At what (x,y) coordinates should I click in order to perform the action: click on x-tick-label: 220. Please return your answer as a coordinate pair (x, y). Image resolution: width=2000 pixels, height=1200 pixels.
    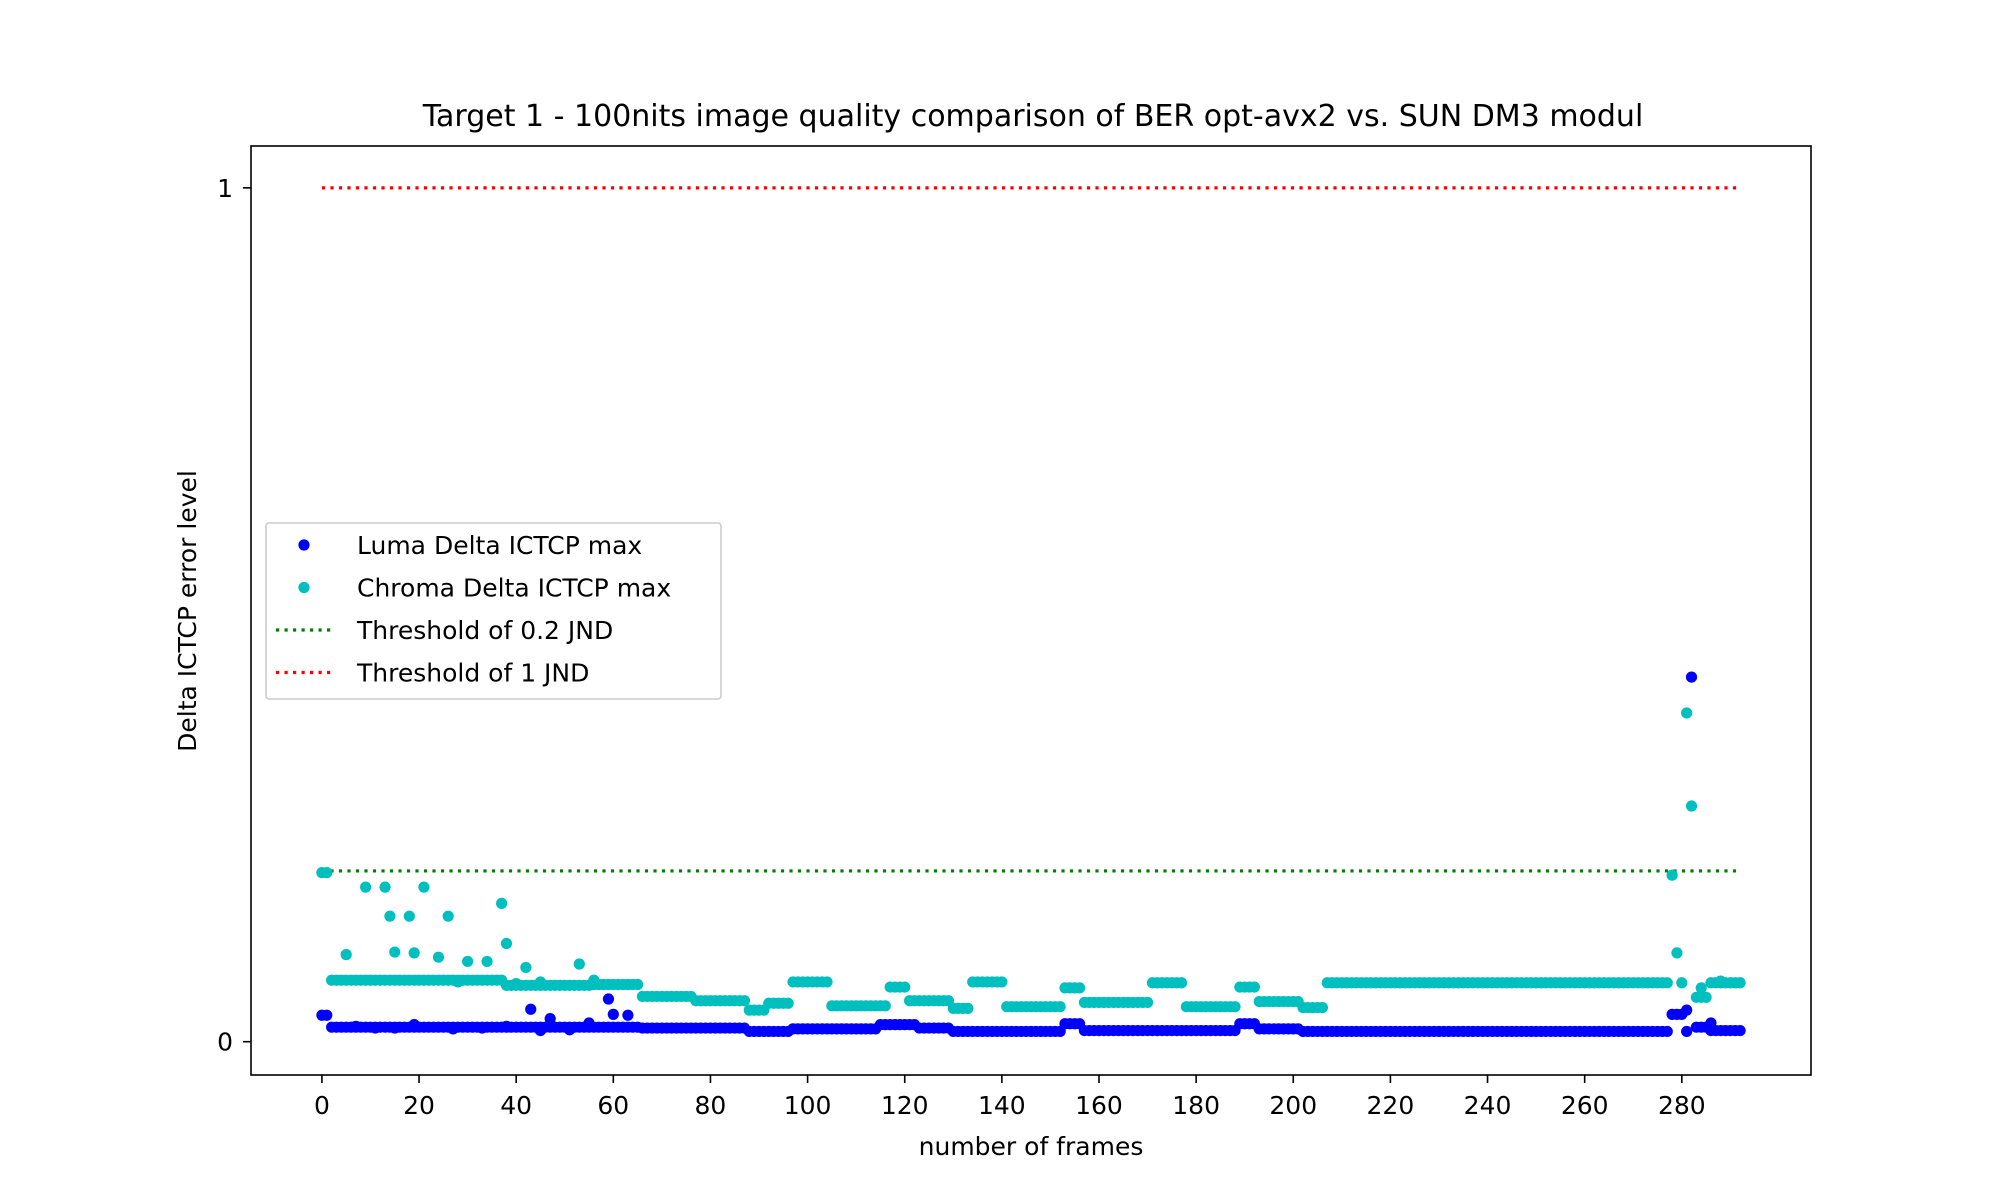
    Looking at the image, I should click on (1391, 1105).